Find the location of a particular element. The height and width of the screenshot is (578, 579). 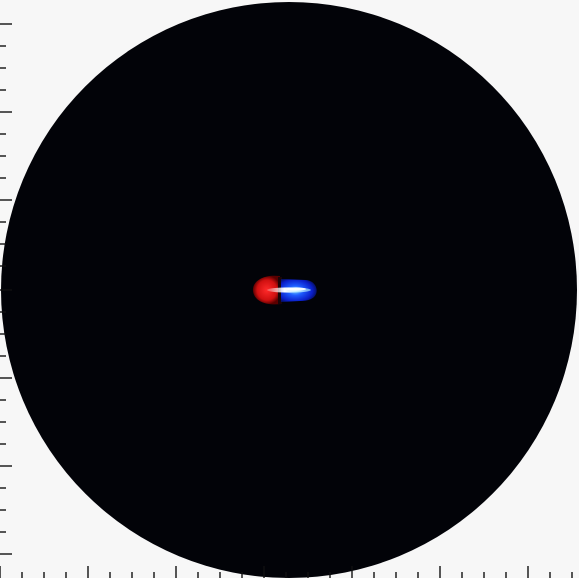

red-lobe is located at coordinates (266, 290).